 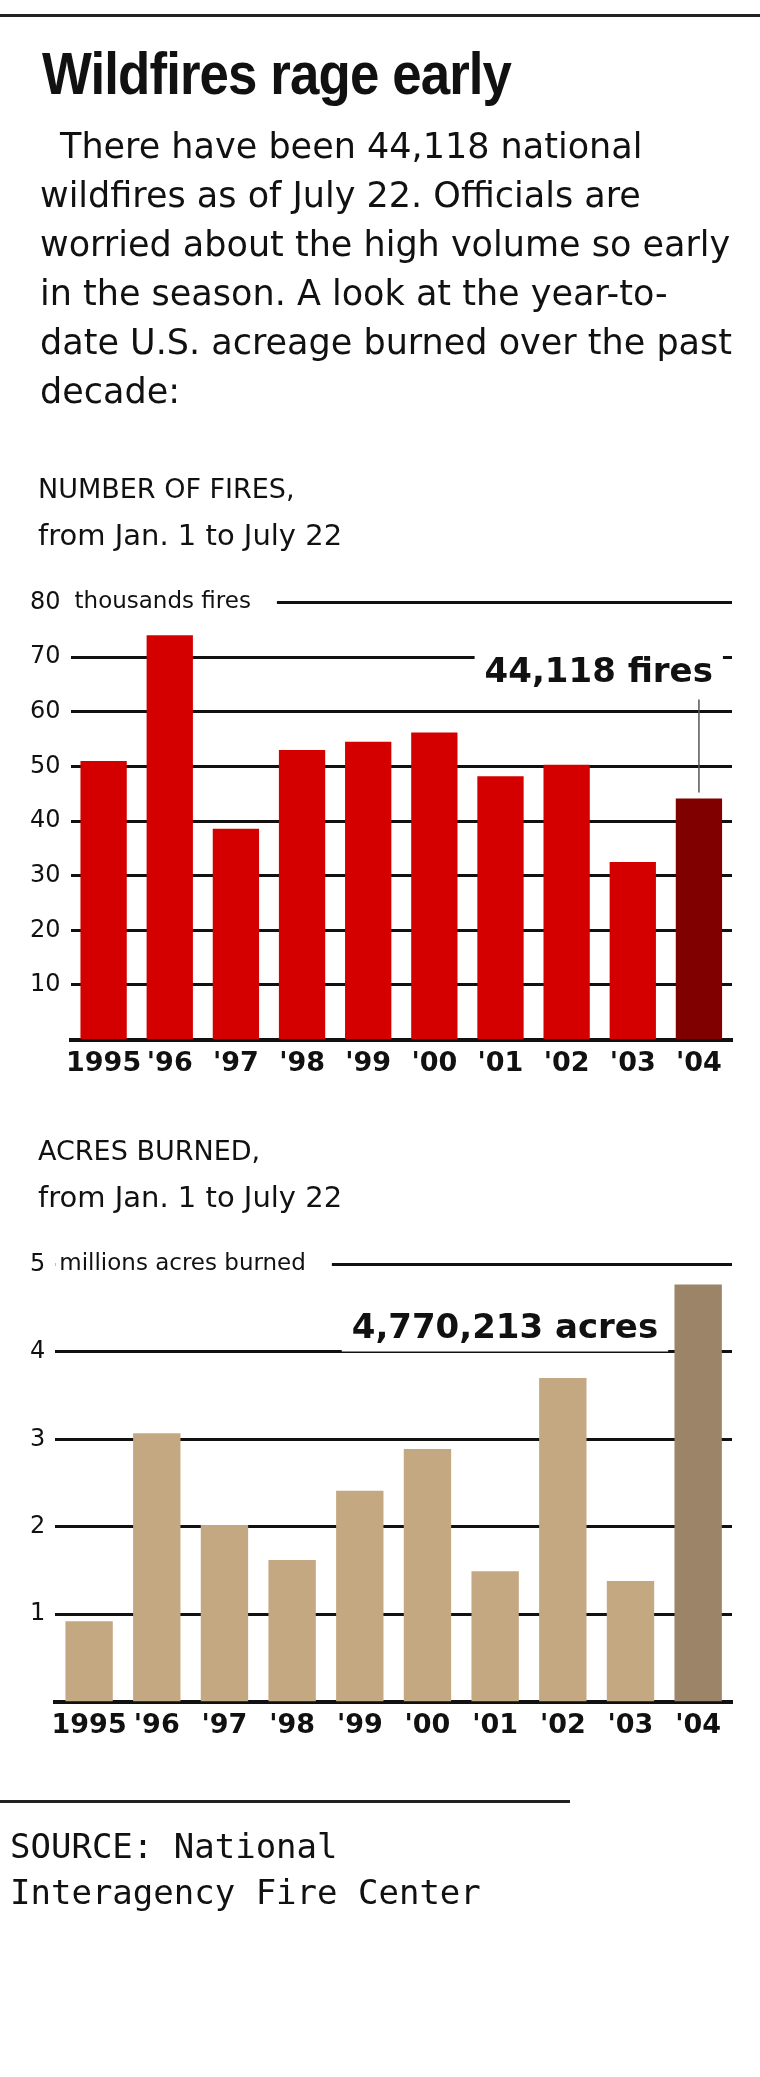 I want to click on chart-title: ACRES BURNED,, so click(x=150, y=1151).